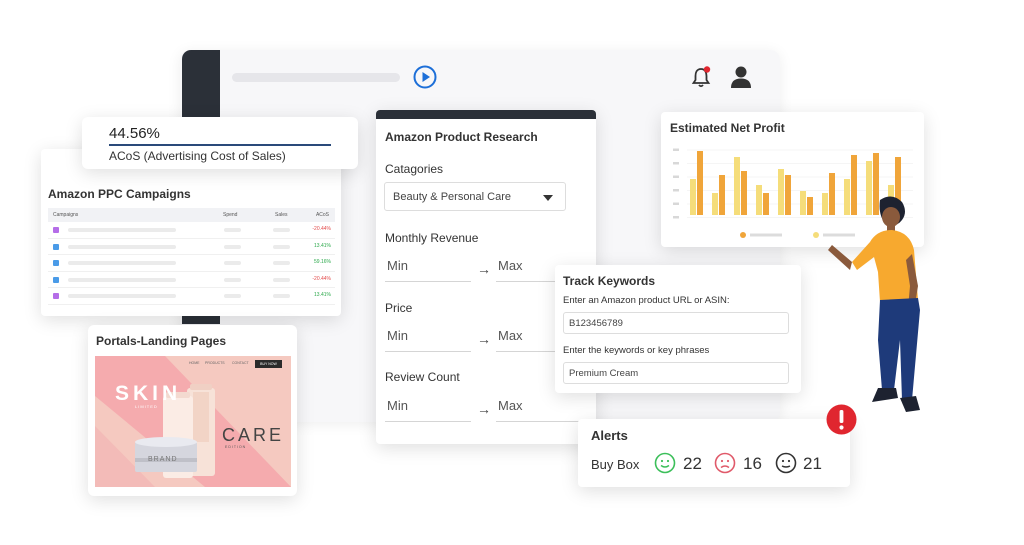 The height and width of the screenshot is (545, 1024). Describe the element at coordinates (322, 215) in the screenshot. I see `column-acos: ACoS` at that location.